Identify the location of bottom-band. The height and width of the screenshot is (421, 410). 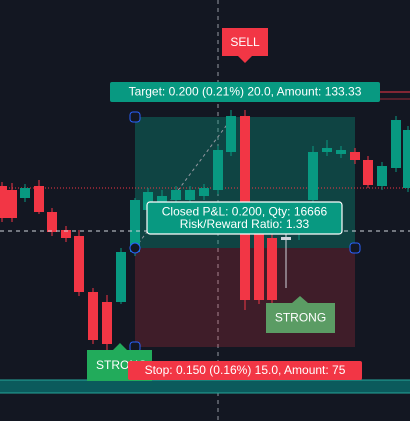
(205, 386).